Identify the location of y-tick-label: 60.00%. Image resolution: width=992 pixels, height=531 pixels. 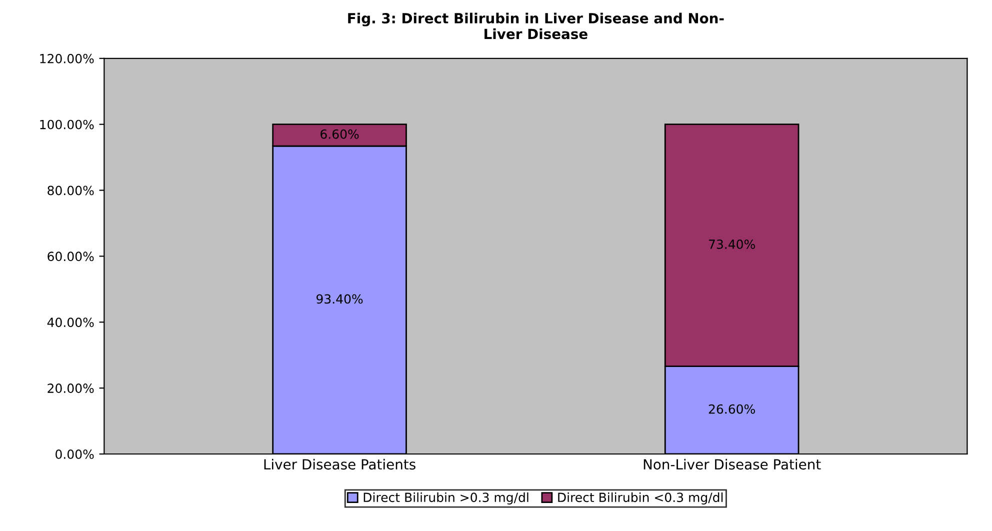
(71, 257).